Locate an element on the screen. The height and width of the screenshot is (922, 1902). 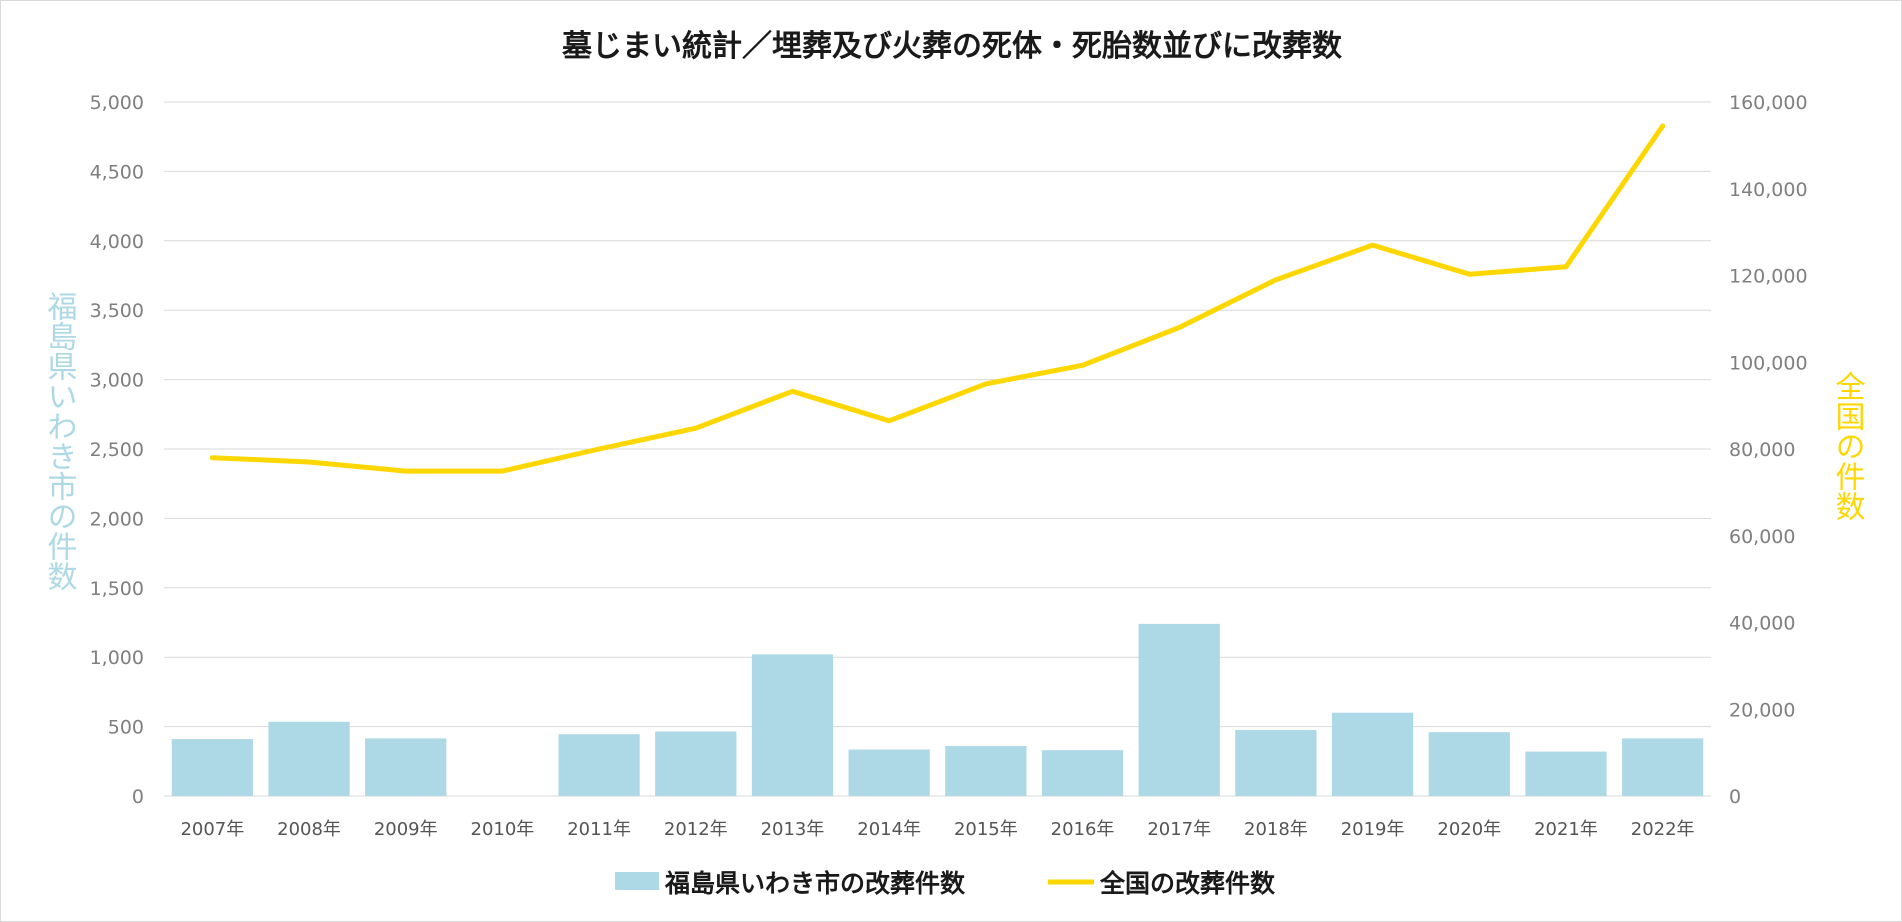
left-tick-label: 3,500 is located at coordinates (117, 311).